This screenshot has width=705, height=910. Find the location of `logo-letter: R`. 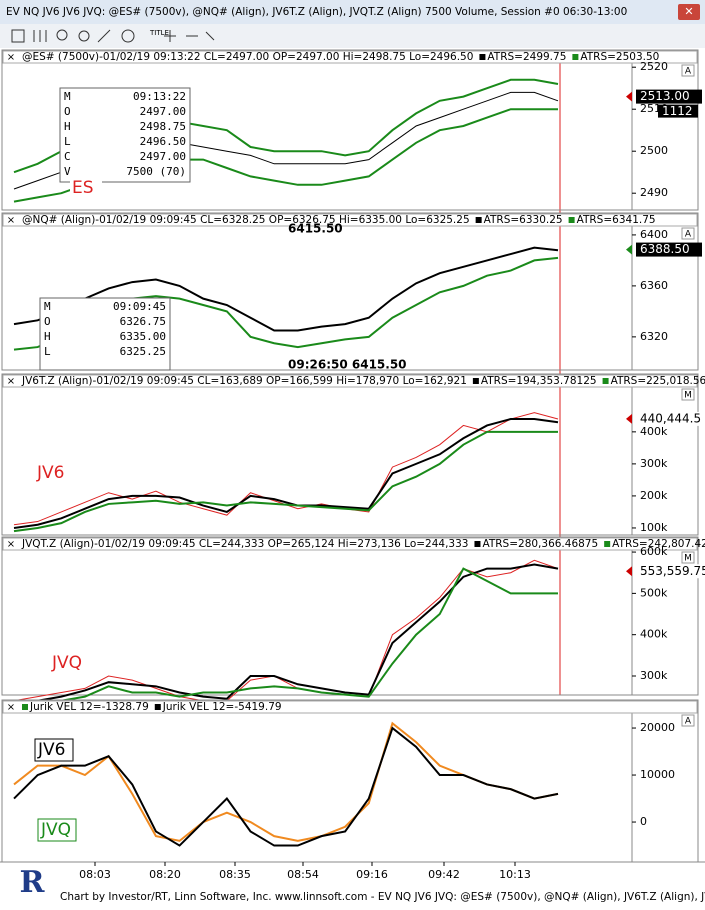

logo-letter: R is located at coordinates (33, 882).